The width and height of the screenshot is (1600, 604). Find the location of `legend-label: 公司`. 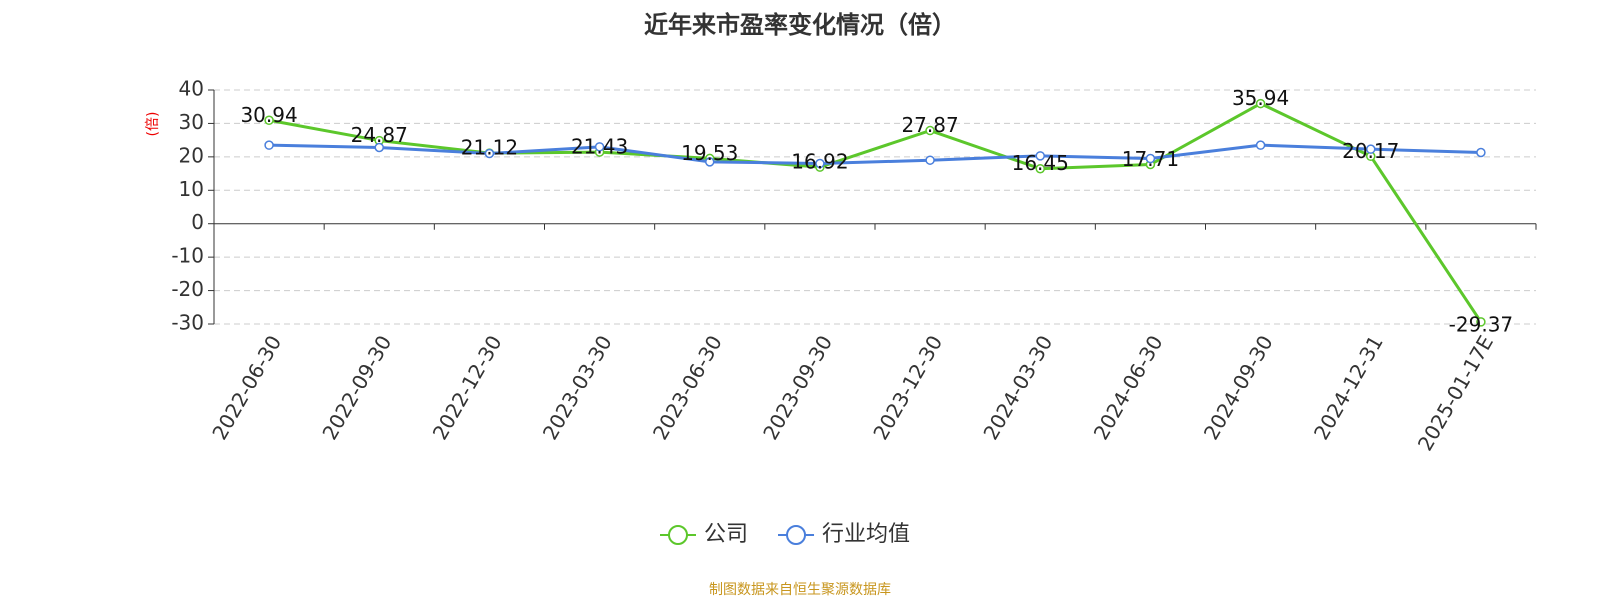

legend-label: 公司 is located at coordinates (726, 534).